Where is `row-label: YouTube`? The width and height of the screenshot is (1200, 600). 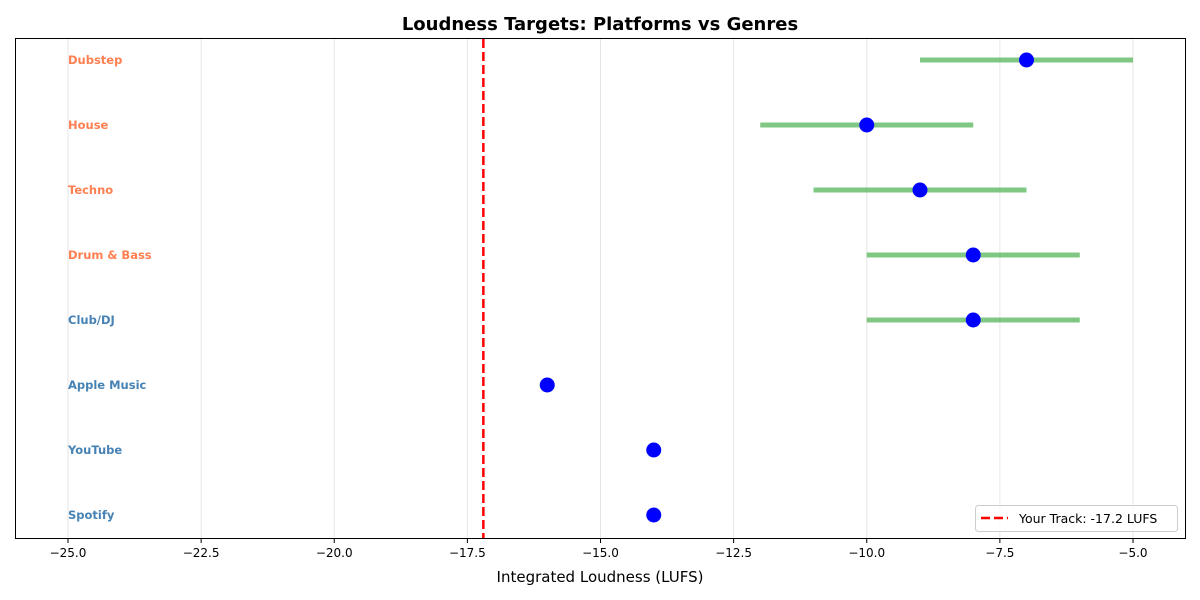
row-label: YouTube is located at coordinates (94, 450).